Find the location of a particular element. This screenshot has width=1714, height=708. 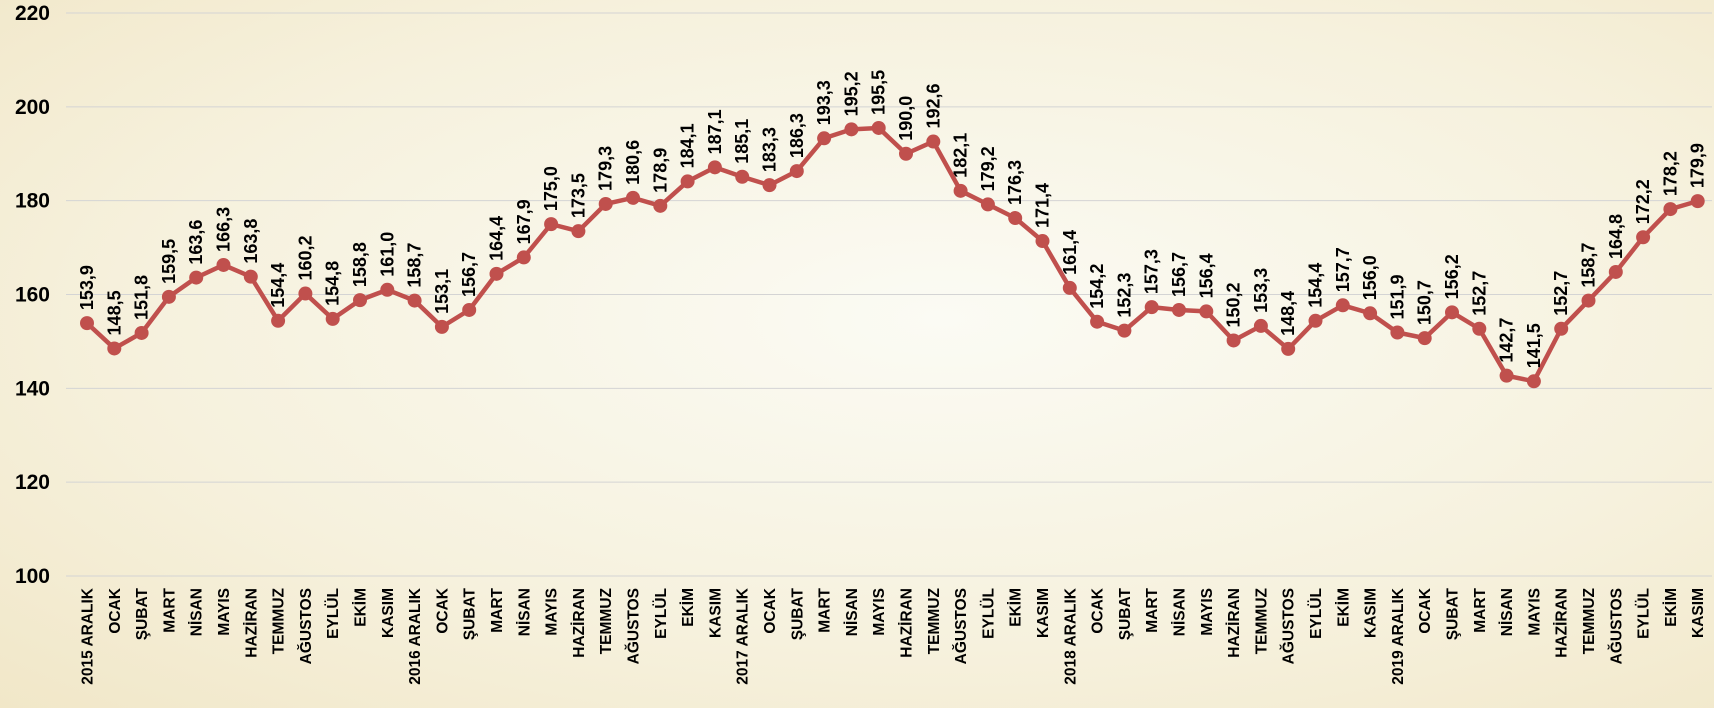

data-label: 161,4 is located at coordinates (1070, 252).